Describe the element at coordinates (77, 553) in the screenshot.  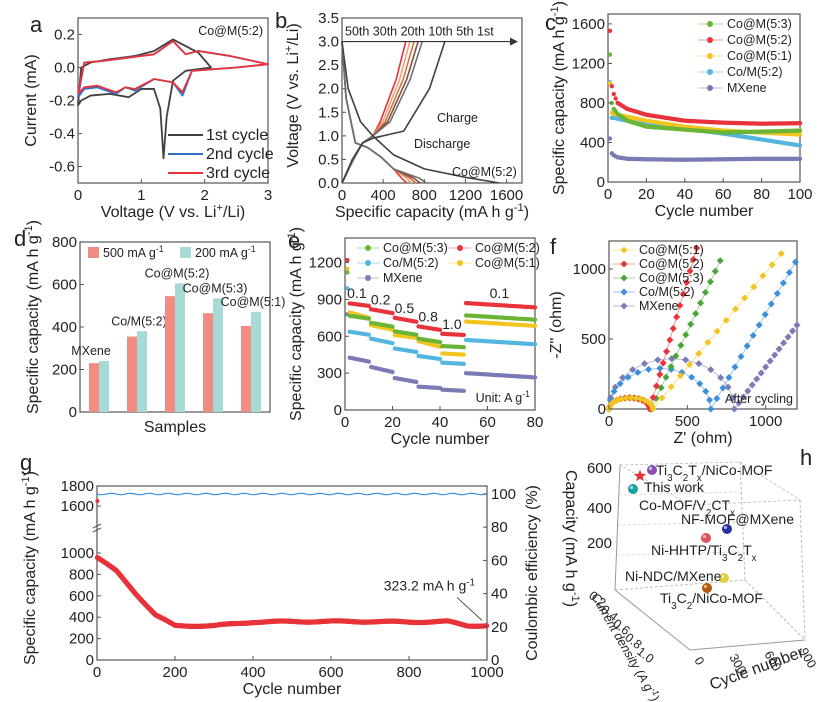
I see `panel-g-y-tick: 1000` at that location.